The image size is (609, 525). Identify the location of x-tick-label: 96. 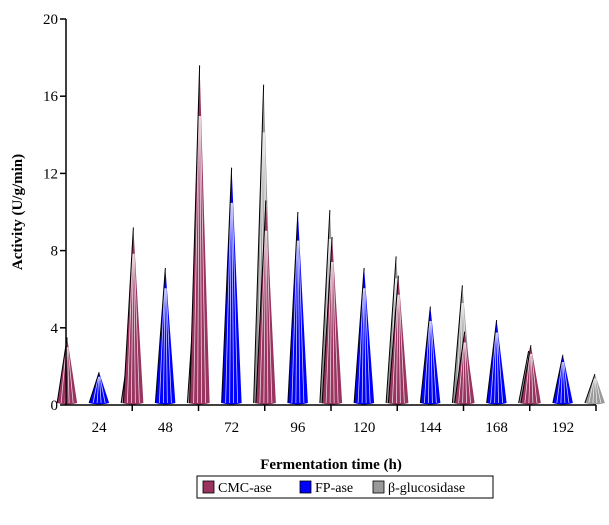
(298, 428).